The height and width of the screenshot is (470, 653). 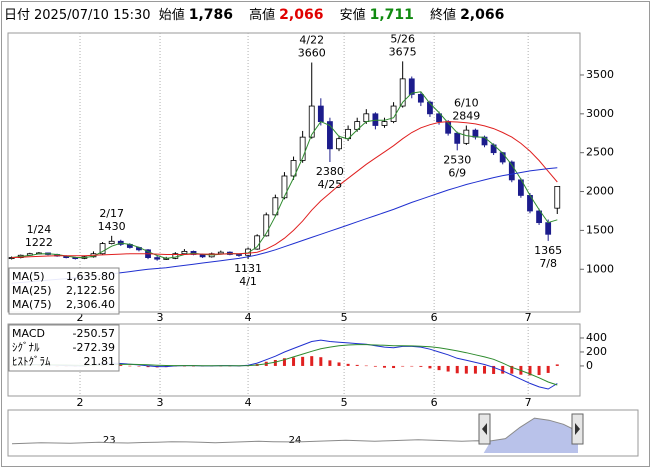 I want to click on x-tick-label: 7, so click(x=528, y=317).